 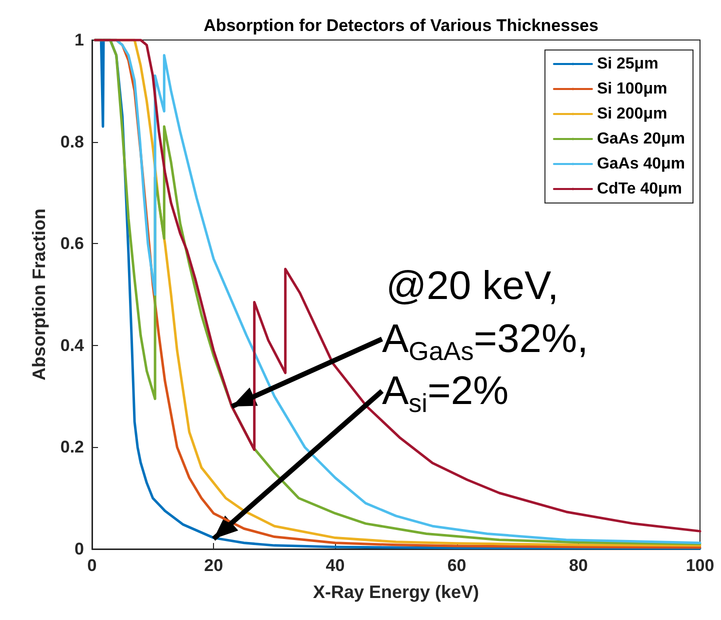 I want to click on x-tick-label: 40, so click(x=335, y=565).